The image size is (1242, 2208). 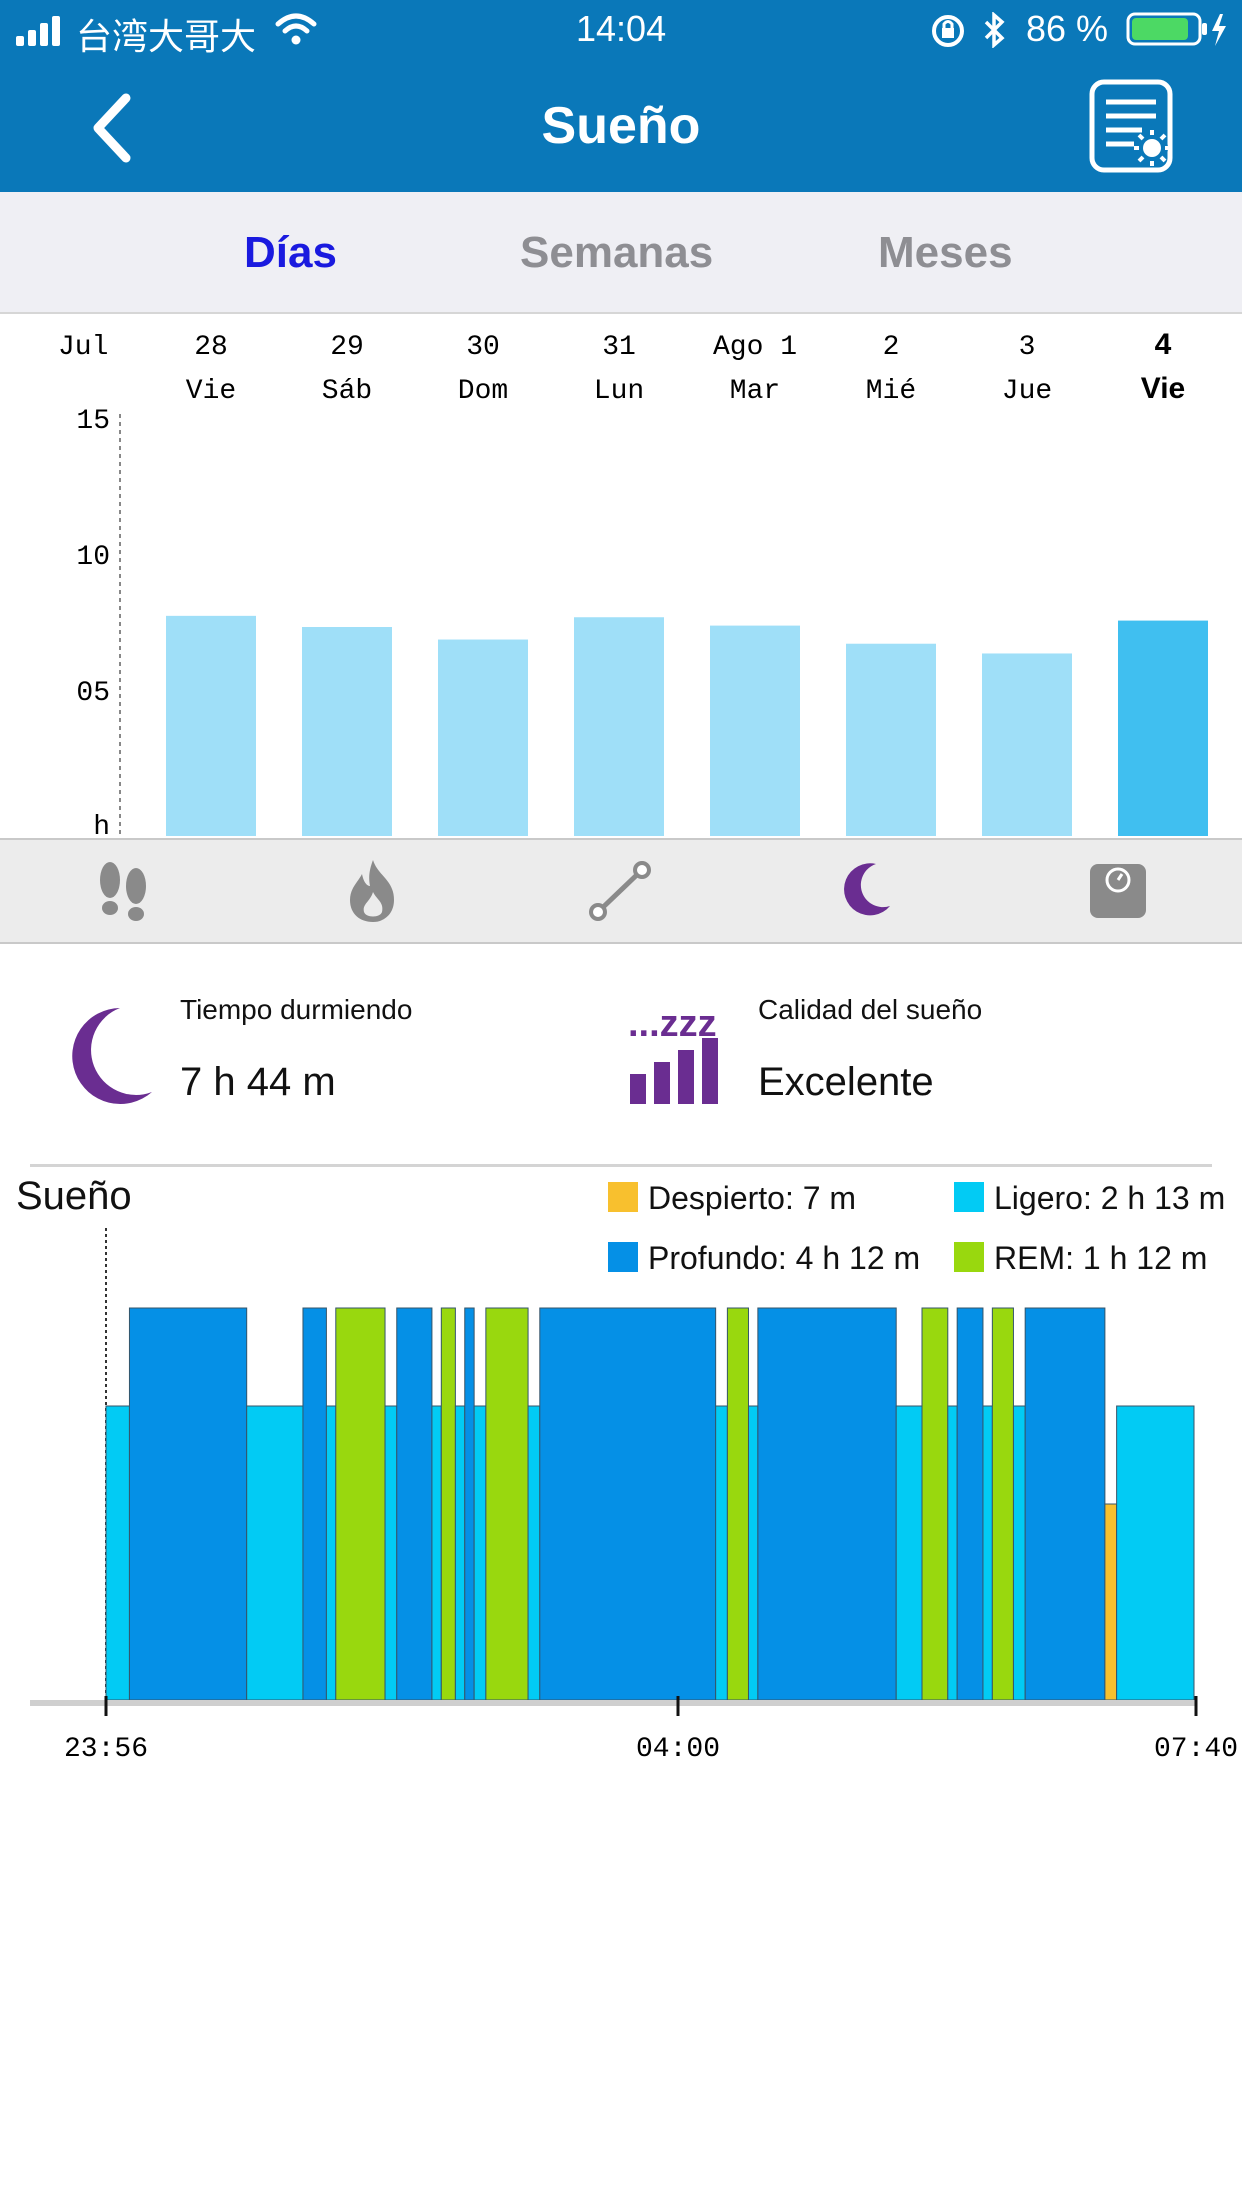 What do you see at coordinates (752, 1198) in the screenshot?
I see `legend-awake-label: Despierto: 7 m` at bounding box center [752, 1198].